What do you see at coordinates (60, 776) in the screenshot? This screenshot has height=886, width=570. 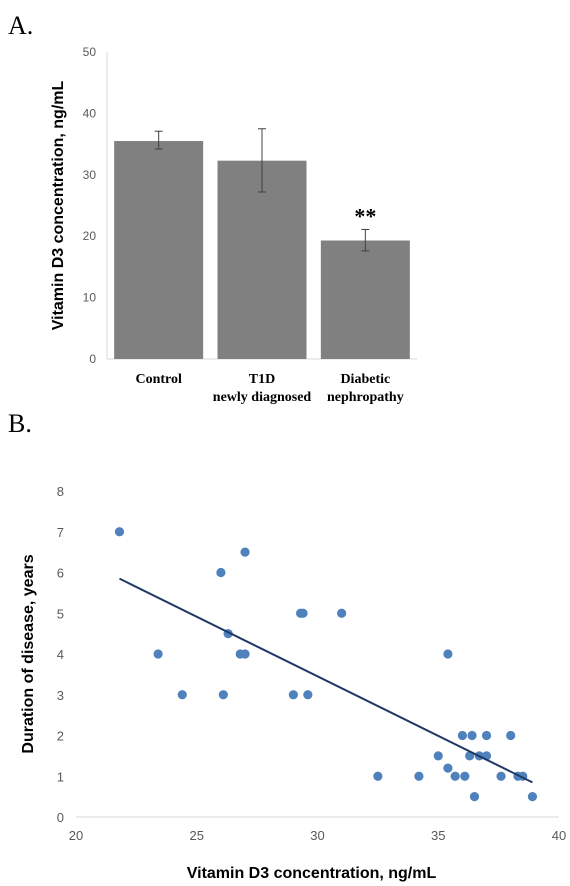 I see `y-tick-label: 1` at bounding box center [60, 776].